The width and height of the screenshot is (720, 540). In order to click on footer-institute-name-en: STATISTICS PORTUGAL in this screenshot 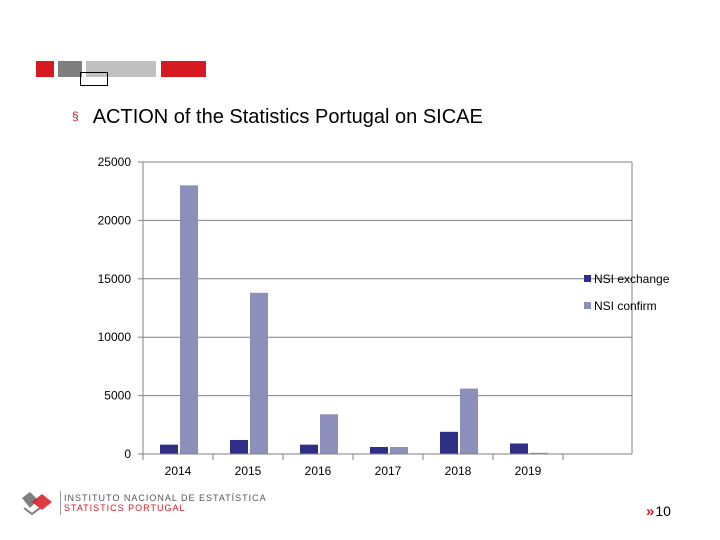, I will do `click(125, 508)`.